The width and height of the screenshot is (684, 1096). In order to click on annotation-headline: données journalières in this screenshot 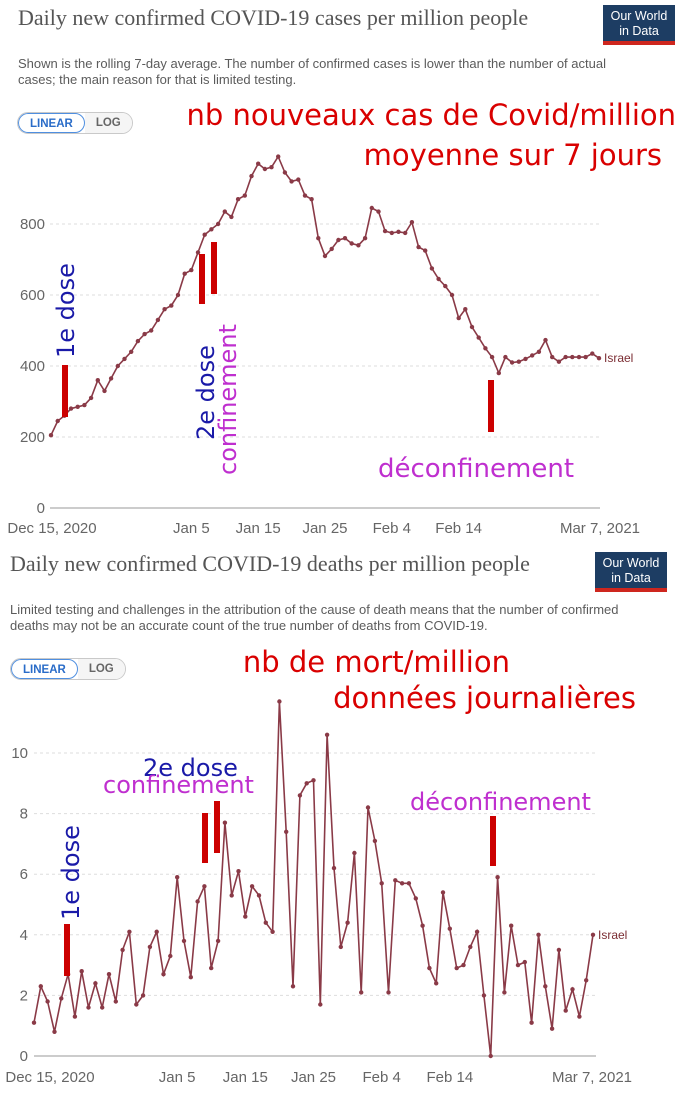, I will do `click(484, 698)`.